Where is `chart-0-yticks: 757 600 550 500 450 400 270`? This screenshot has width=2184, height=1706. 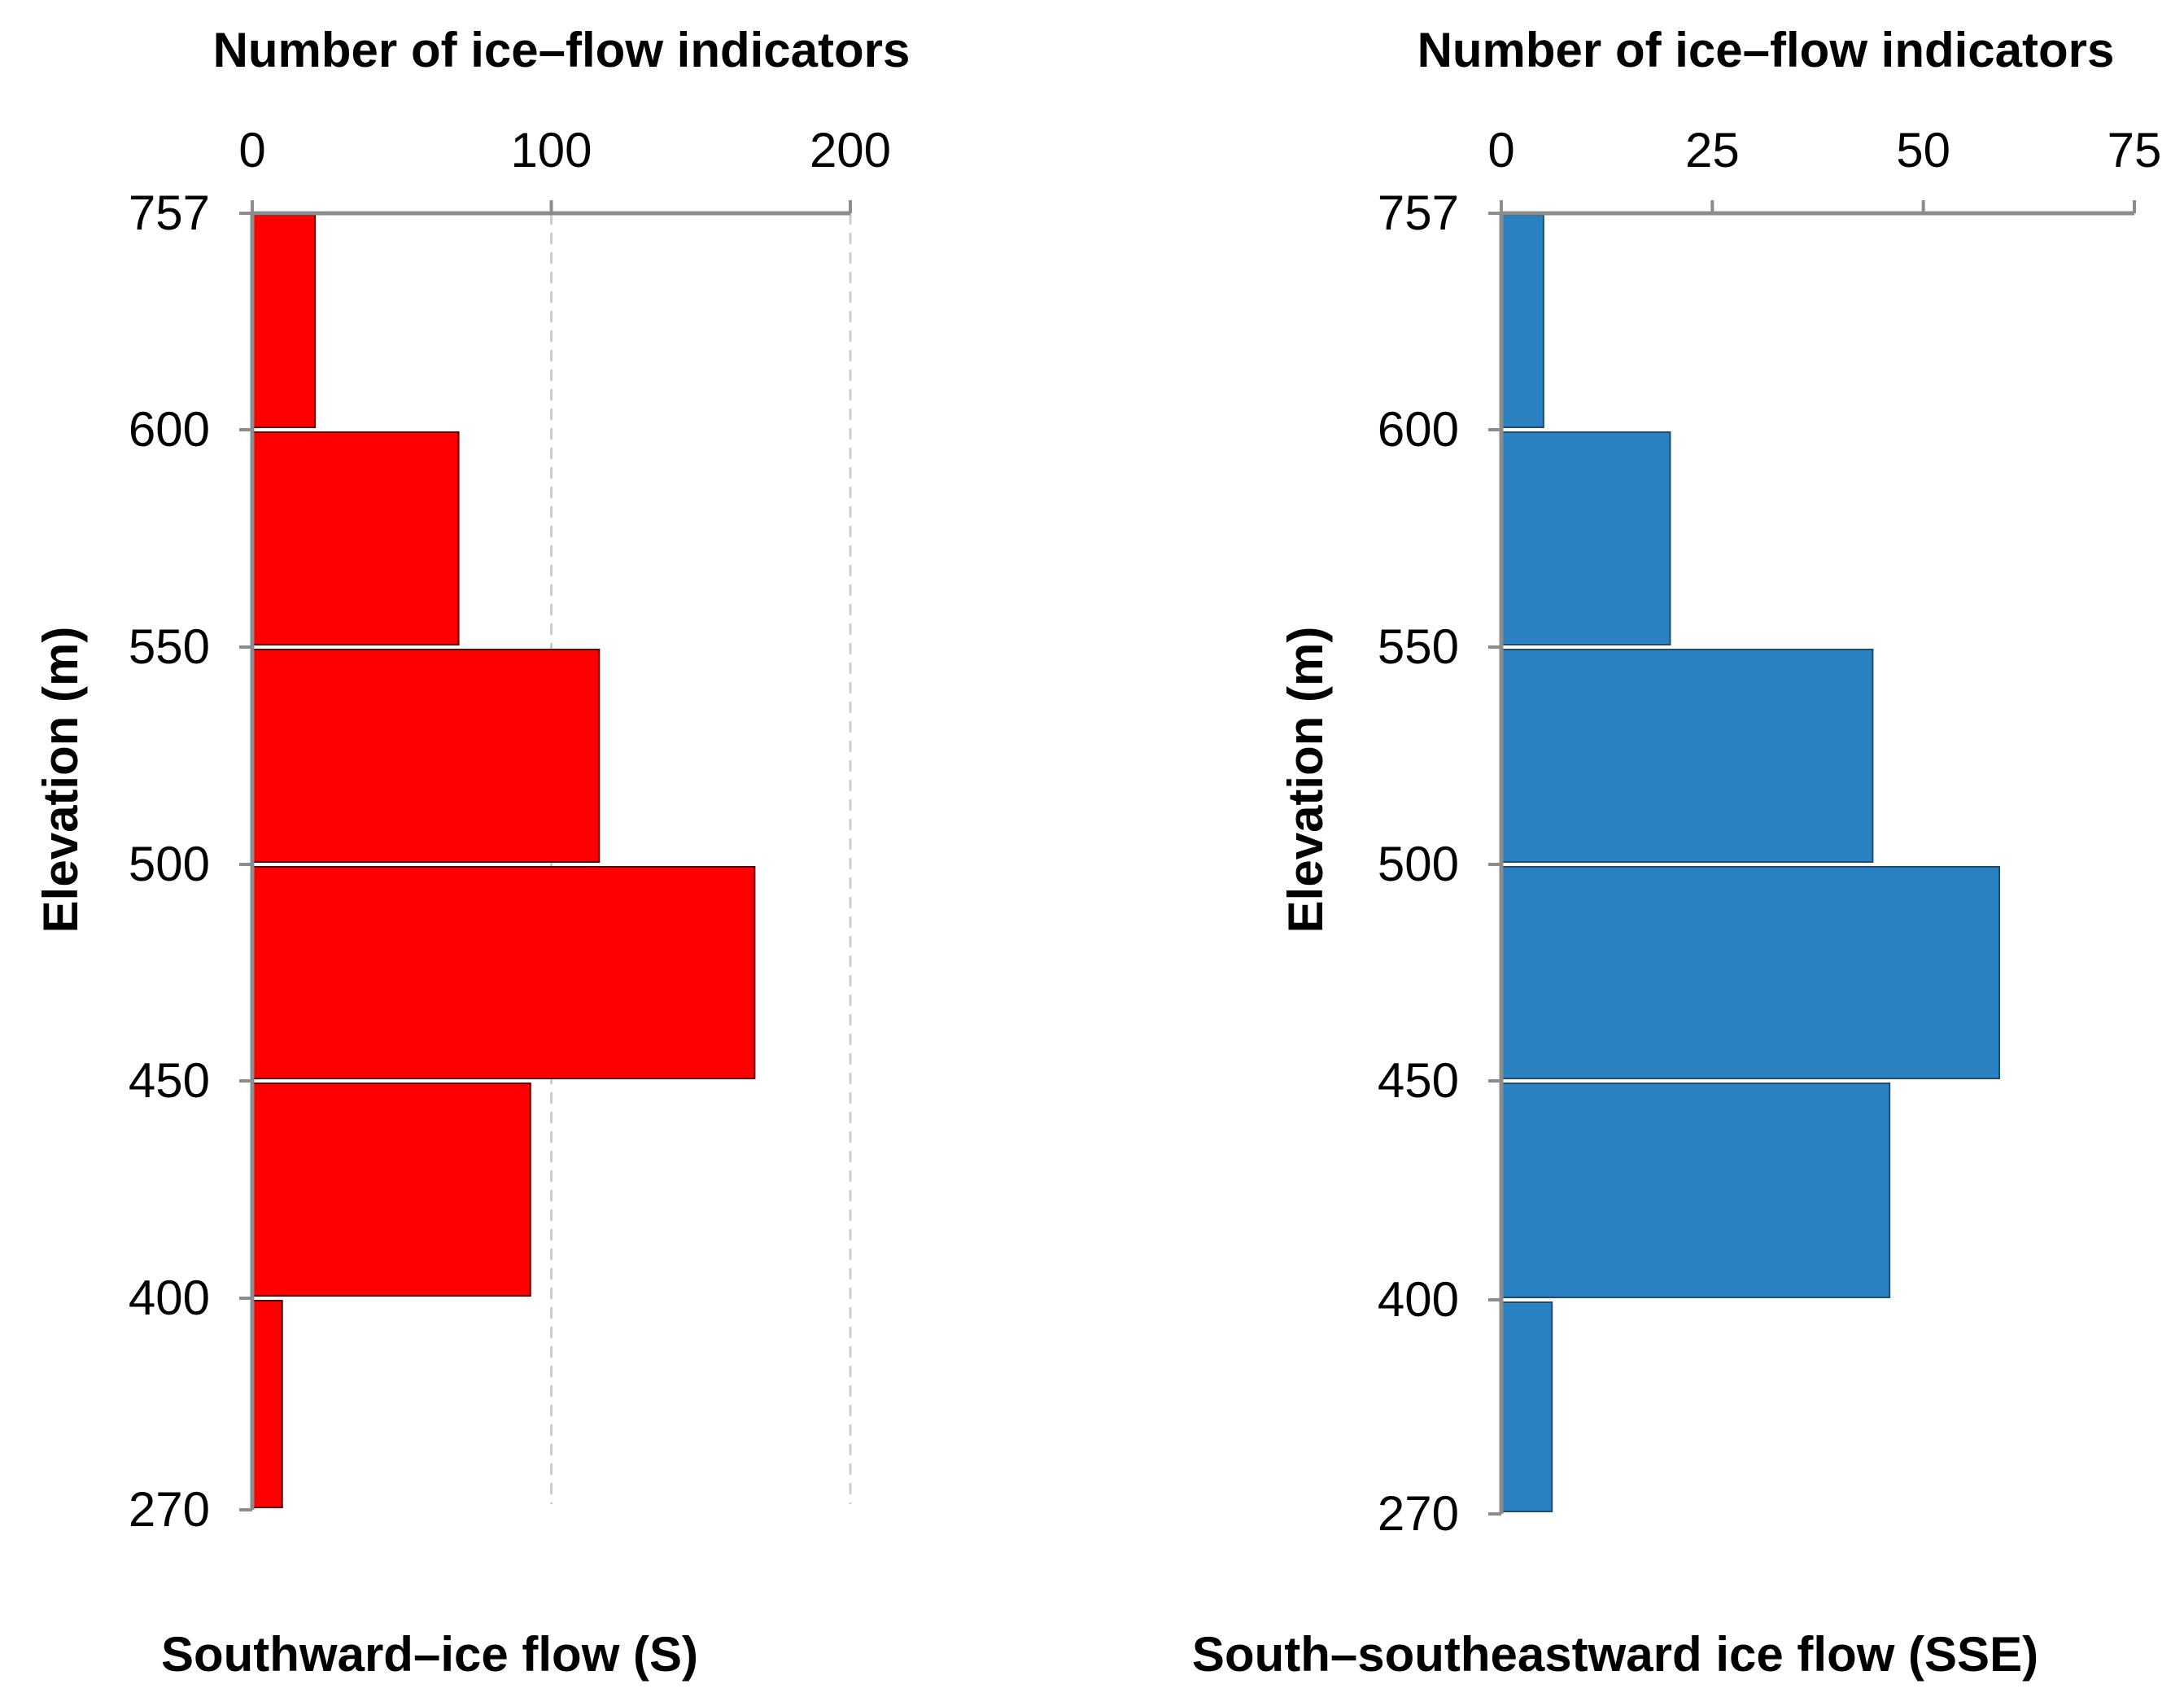 chart-0-yticks: 757 600 550 500 450 400 270 is located at coordinates (190, 861).